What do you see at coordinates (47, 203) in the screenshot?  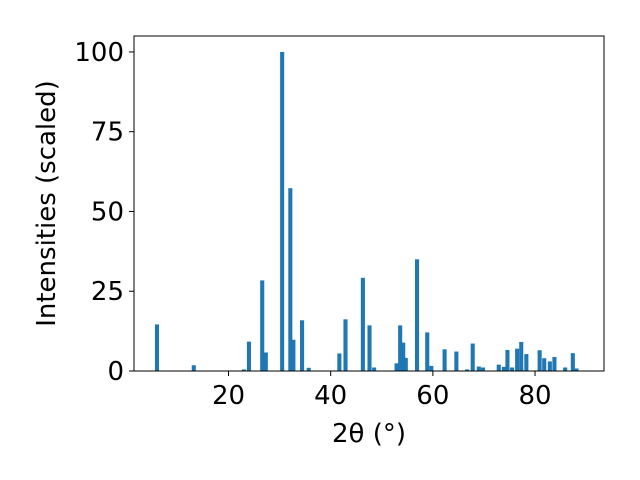 I see `y-axis-label: Intensities (scaled)` at bounding box center [47, 203].